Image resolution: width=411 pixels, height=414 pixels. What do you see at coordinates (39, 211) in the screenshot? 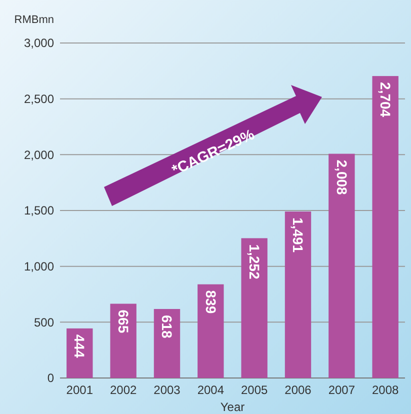
I see `y-tick-label: 1,500` at bounding box center [39, 211].